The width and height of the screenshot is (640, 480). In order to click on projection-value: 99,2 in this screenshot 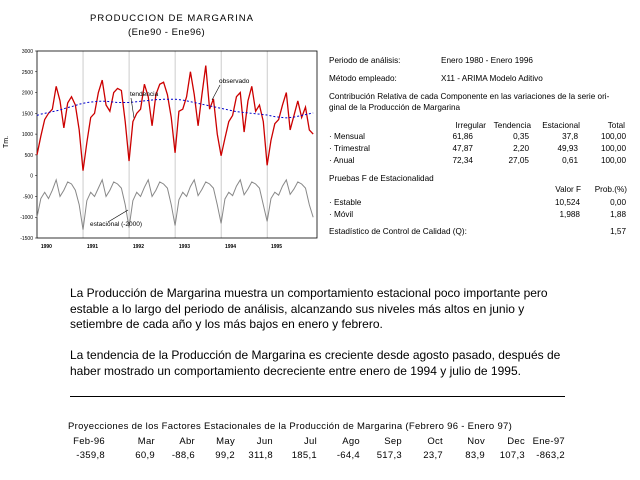, I will do `click(225, 455)`.